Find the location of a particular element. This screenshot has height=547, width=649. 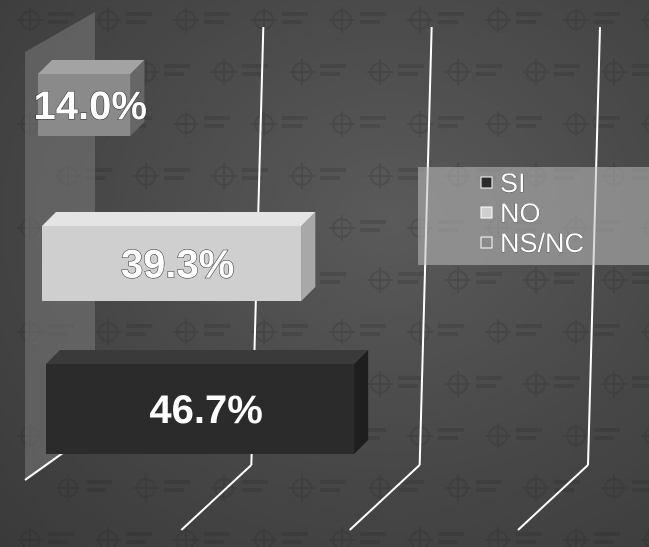

legend-label-nsnc: NS/NC is located at coordinates (542, 243).